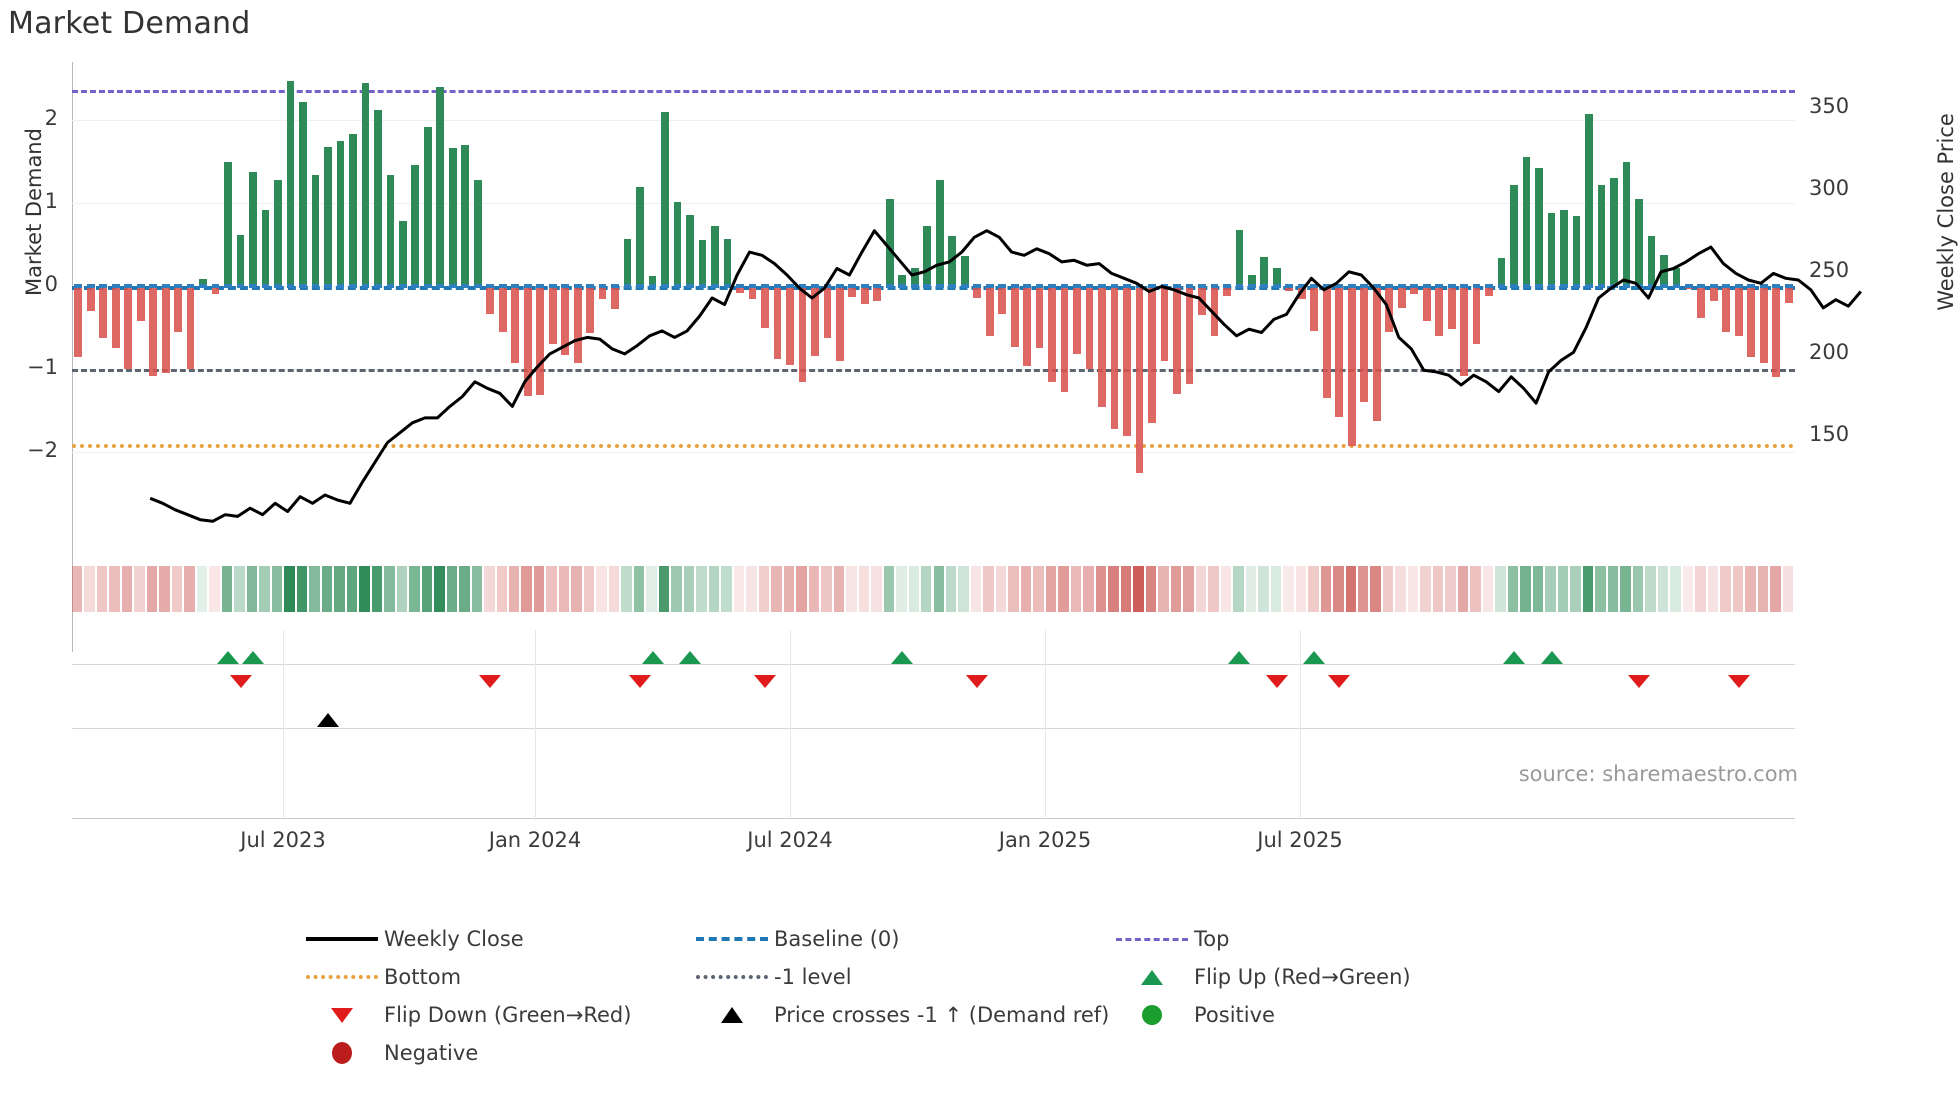 This screenshot has height=1102, width=1960. Describe the element at coordinates (495, 939) in the screenshot. I see `legend-item-weekly-close: Weekly Close` at that location.